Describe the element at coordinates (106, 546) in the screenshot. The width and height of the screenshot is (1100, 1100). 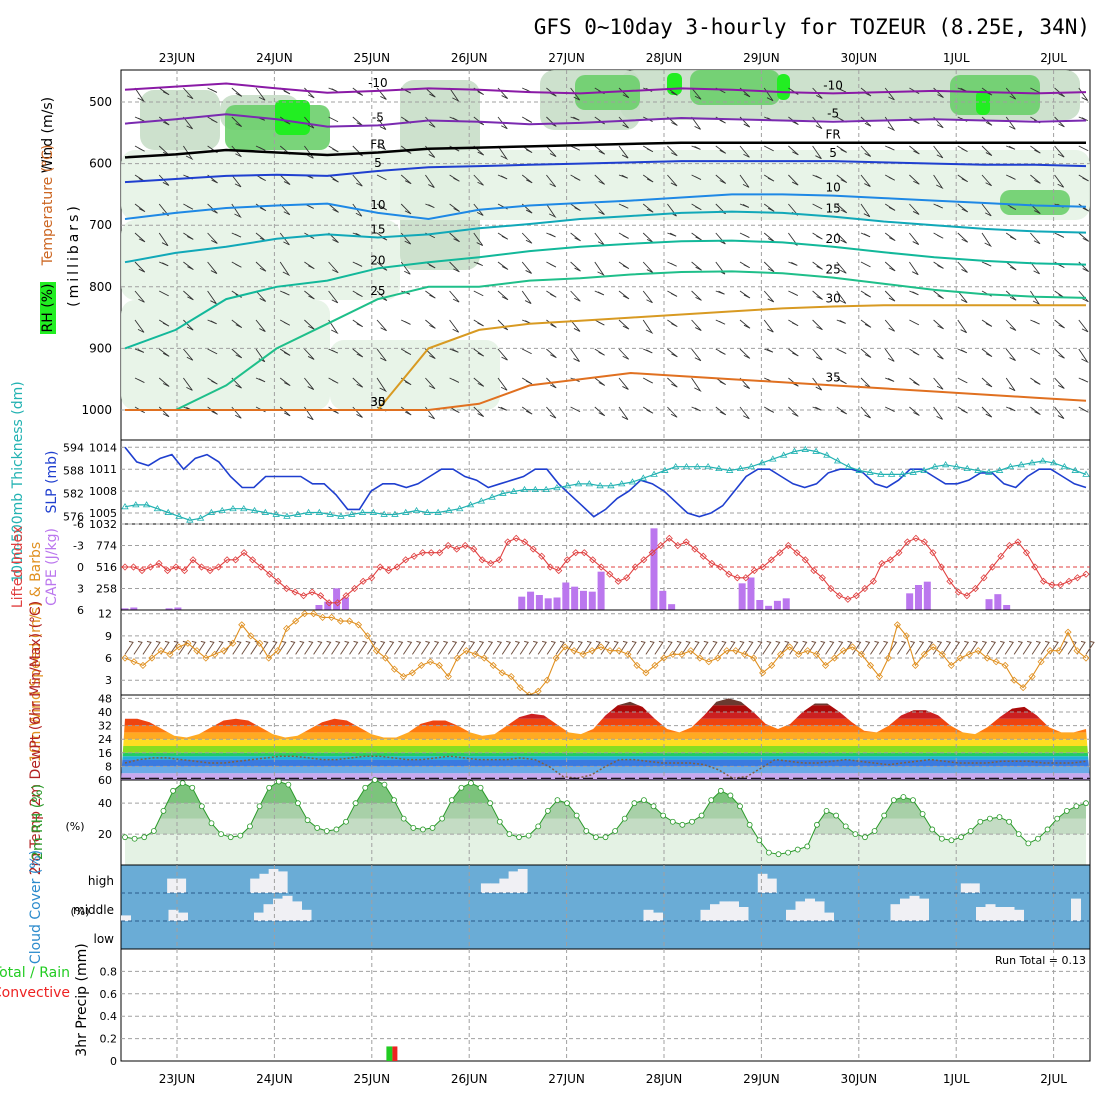
I see `cape-tick: 774` at that location.